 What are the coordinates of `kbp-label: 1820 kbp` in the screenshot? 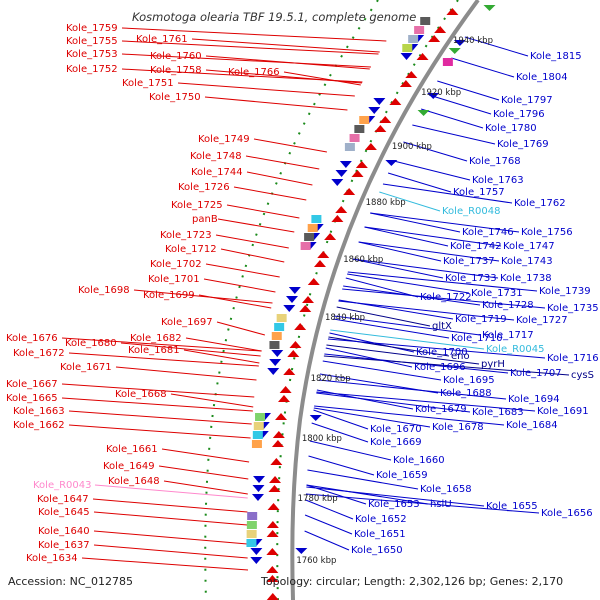 It's located at (331, 379).